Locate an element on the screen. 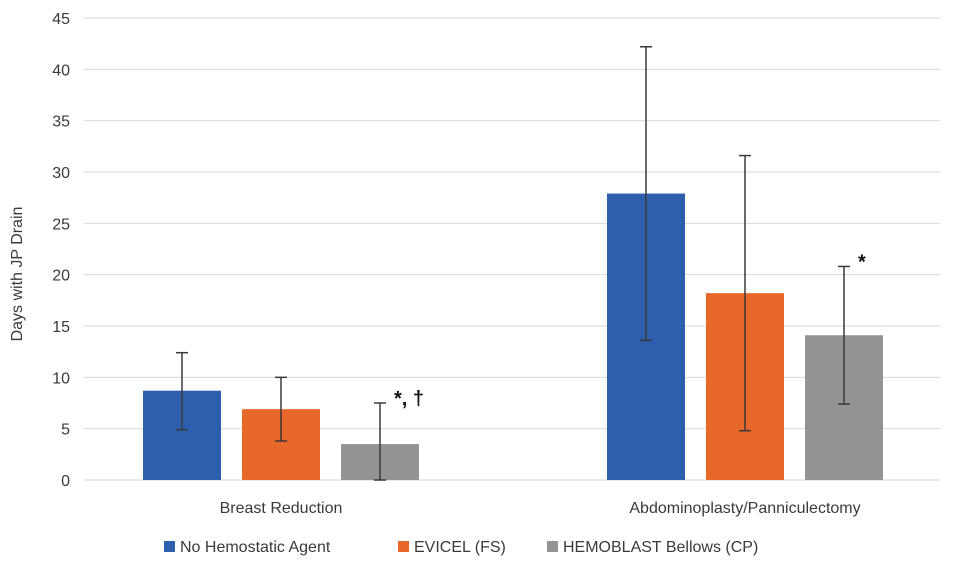  y-tick-label: 5 is located at coordinates (65, 430).